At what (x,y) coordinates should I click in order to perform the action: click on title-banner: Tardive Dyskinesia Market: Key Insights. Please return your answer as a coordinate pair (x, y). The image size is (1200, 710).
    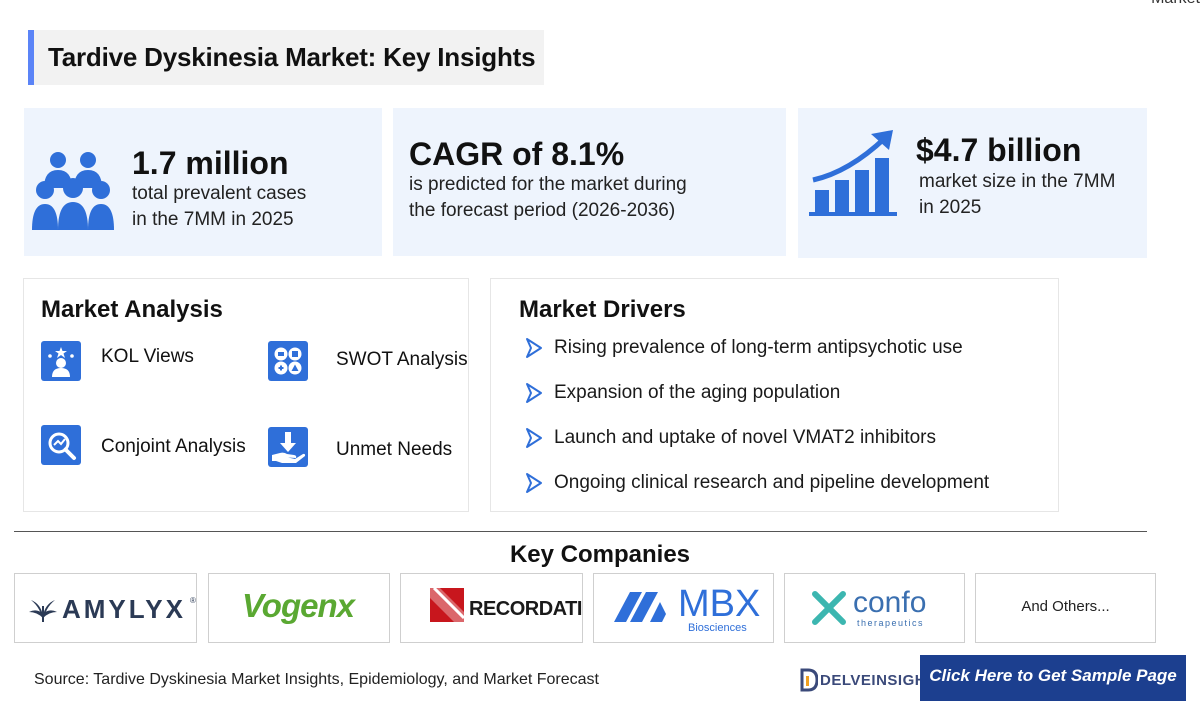
    Looking at the image, I should click on (286, 57).